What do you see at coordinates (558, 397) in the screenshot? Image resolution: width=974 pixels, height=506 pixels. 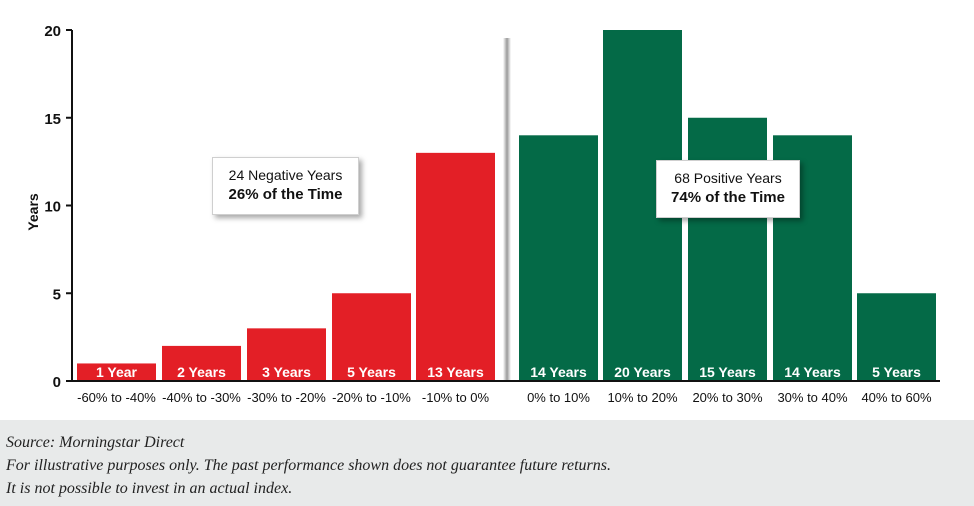 I see `x-tick-label-5: 0% to 10%` at bounding box center [558, 397].